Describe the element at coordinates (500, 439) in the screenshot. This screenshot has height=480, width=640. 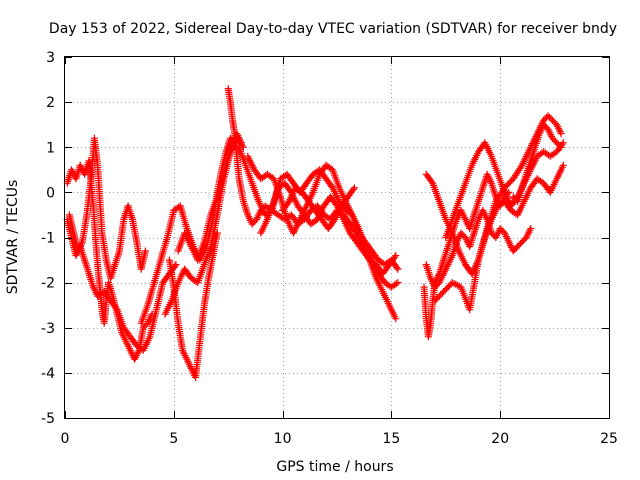
I see `x-tick-label: 20` at that location.